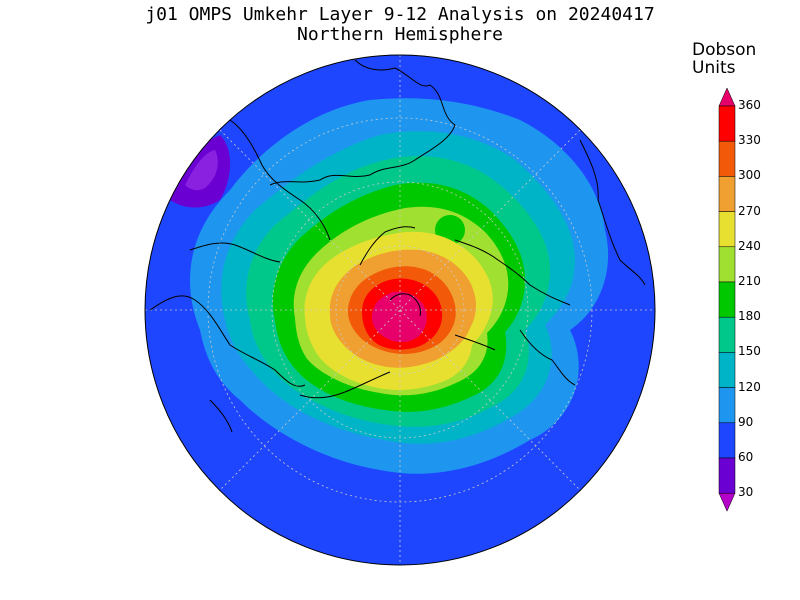  What do you see at coordinates (727, 502) in the screenshot?
I see `colorbar-bottom-arrow` at bounding box center [727, 502].